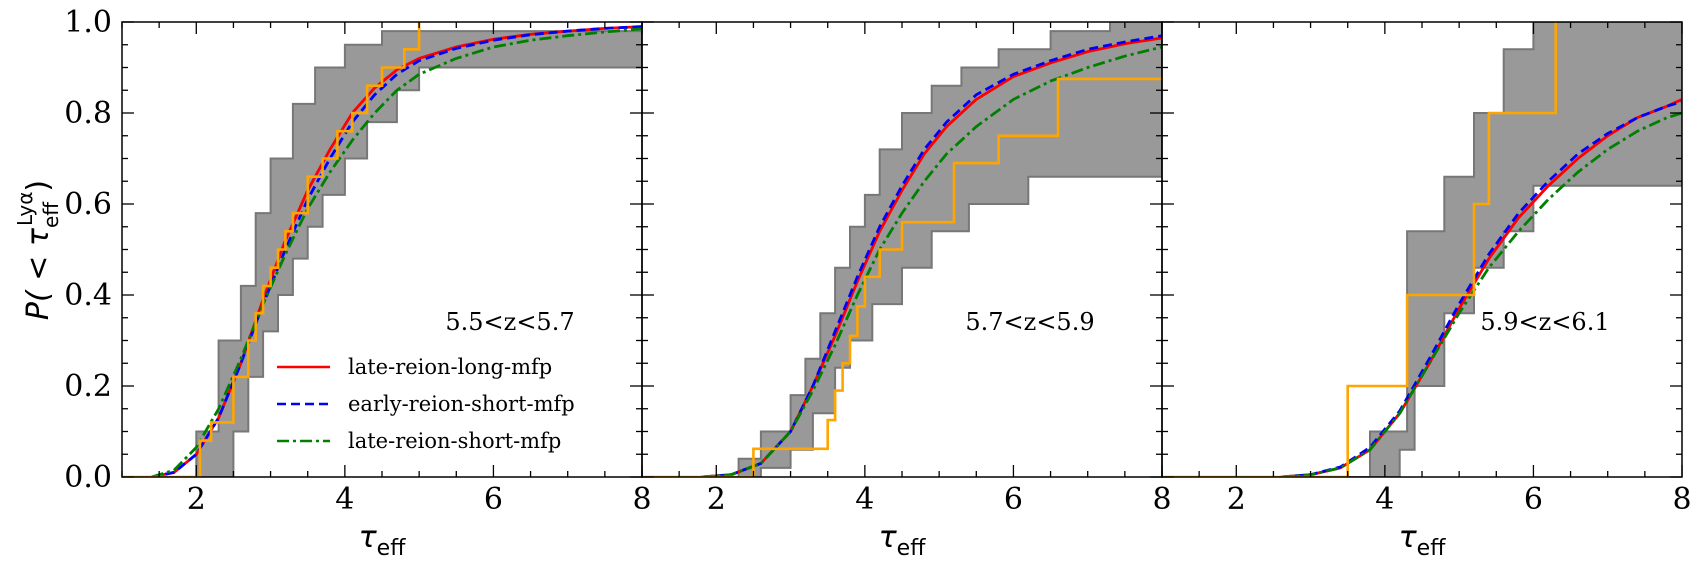  What do you see at coordinates (461, 404) in the screenshot?
I see `legend-label-early-reion-short-mfp: early-reion-short-mfp` at bounding box center [461, 404].